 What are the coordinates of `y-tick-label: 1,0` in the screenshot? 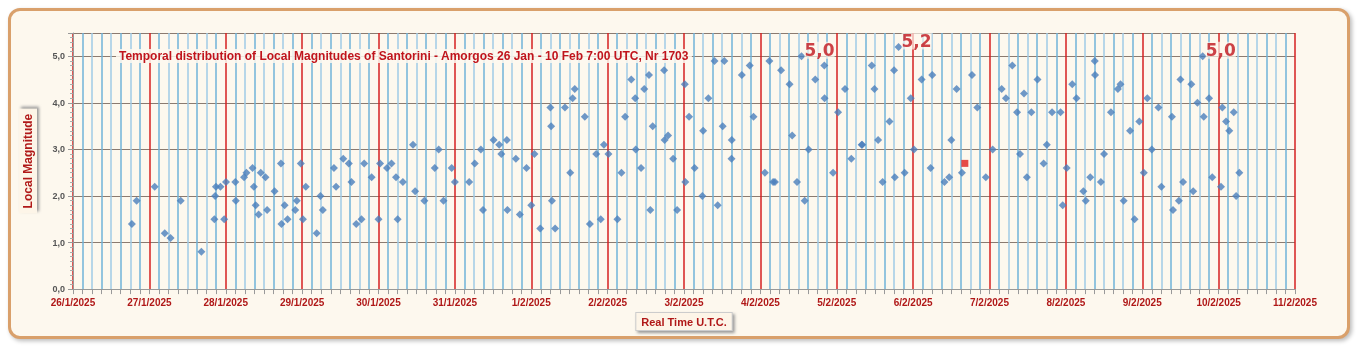 It's located at (58, 242).